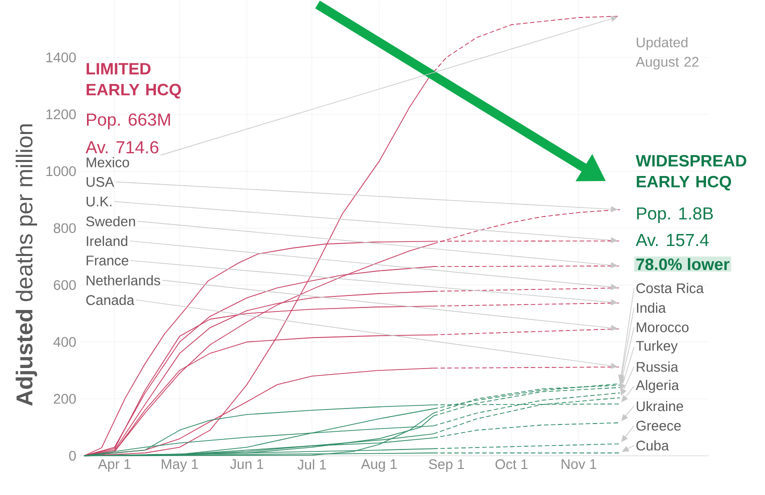  What do you see at coordinates (652, 445) in the screenshot?
I see `annotation: Cuba` at bounding box center [652, 445].